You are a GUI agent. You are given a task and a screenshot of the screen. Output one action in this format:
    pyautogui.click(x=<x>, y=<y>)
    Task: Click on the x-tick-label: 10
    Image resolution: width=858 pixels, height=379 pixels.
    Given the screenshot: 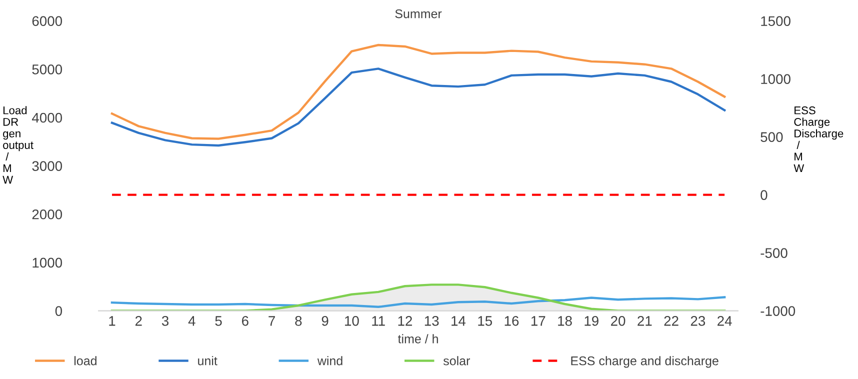 What is the action you would take?
    pyautogui.click(x=352, y=321)
    